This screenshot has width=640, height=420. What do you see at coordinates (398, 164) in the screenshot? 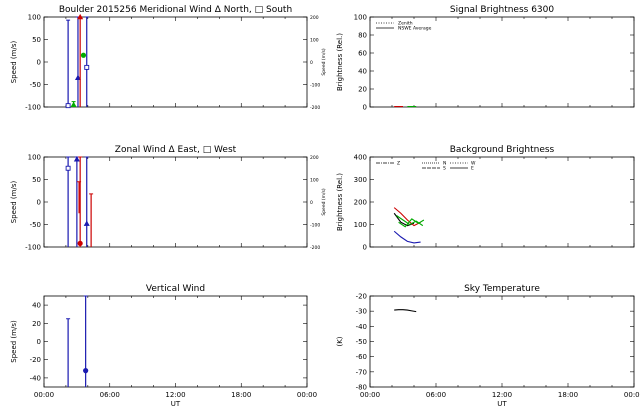
I see `legend-label: Z` at bounding box center [398, 164].